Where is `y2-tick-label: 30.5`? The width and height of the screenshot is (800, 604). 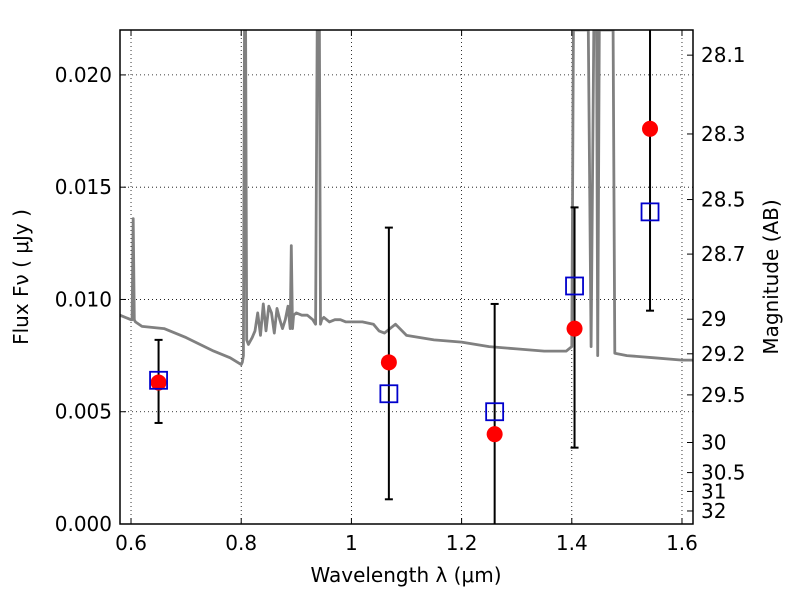
y2-tick-label: 30.5 is located at coordinates (723, 473).